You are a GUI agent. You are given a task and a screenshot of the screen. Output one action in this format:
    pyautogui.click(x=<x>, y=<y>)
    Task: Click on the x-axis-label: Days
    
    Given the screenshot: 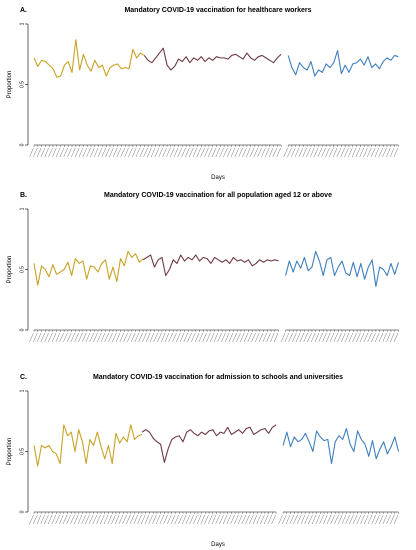 What is the action you would take?
    pyautogui.click(x=218, y=178)
    